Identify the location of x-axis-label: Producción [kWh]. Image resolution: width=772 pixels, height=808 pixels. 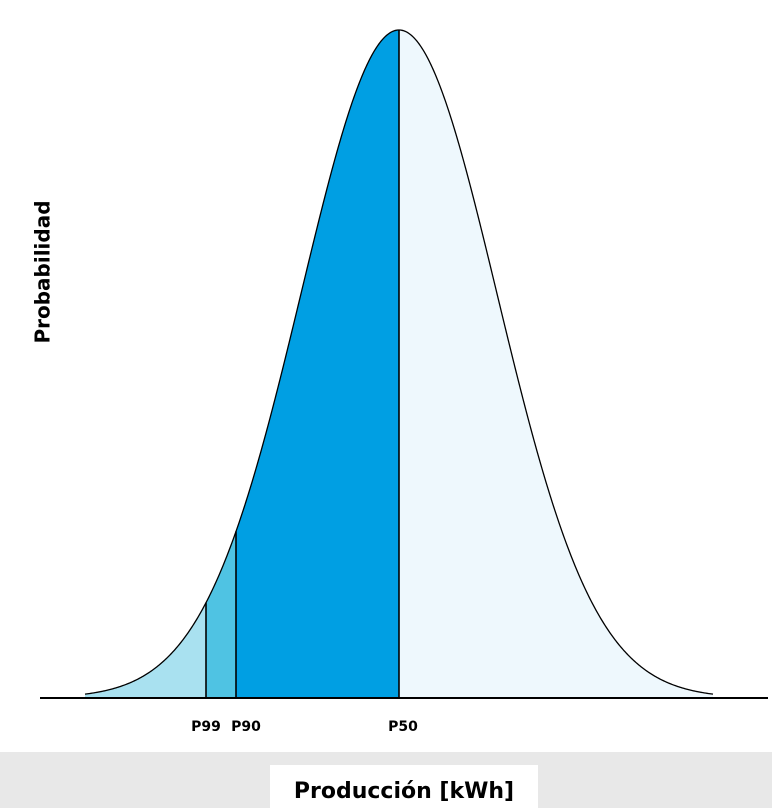
(404, 791).